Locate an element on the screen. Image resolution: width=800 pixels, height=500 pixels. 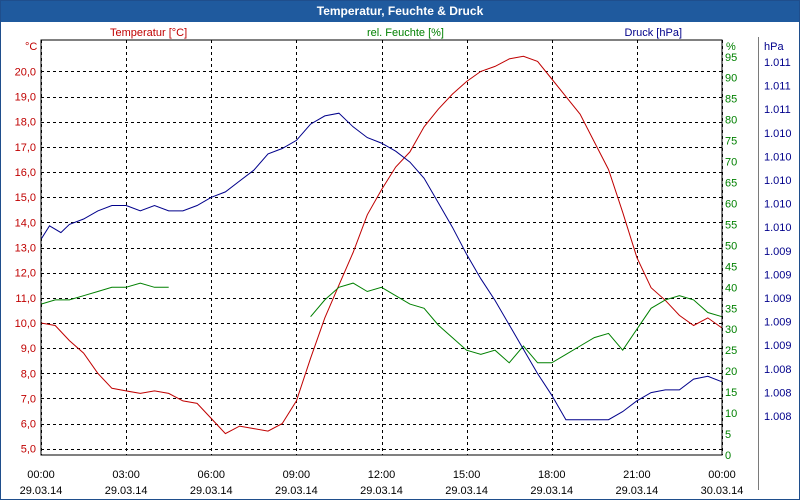
temperature-tick-label: 13,0 is located at coordinates (25, 249).